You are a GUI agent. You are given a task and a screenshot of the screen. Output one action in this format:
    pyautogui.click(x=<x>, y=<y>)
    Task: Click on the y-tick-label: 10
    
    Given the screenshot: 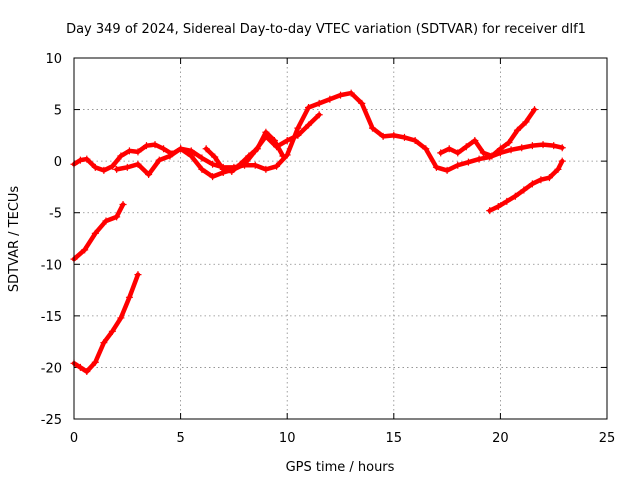 What is the action you would take?
    pyautogui.click(x=53, y=59)
    